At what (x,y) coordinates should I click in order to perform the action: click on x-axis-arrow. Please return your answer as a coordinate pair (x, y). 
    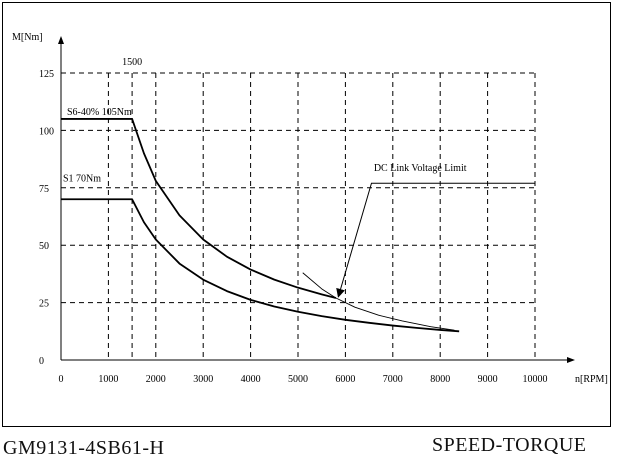
    Looking at the image, I should click on (571, 360).